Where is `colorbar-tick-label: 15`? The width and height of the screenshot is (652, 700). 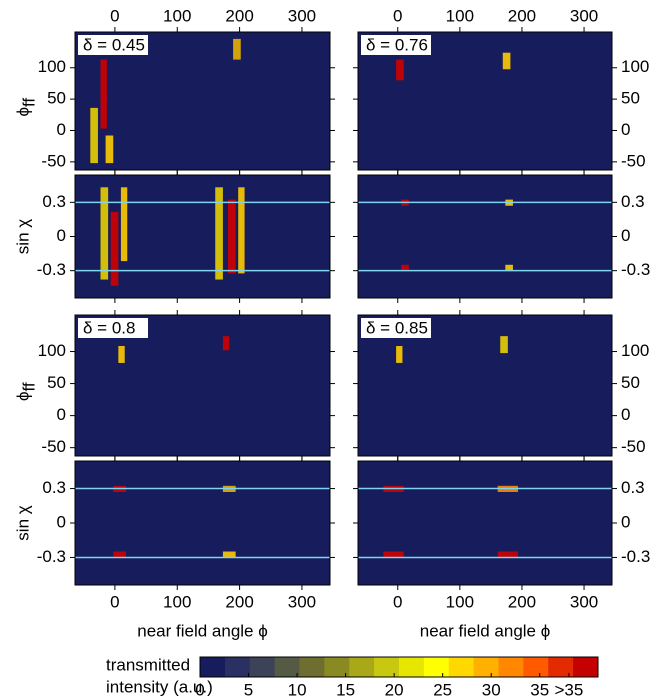
colorbar-tick-label: 15 is located at coordinates (345, 689).